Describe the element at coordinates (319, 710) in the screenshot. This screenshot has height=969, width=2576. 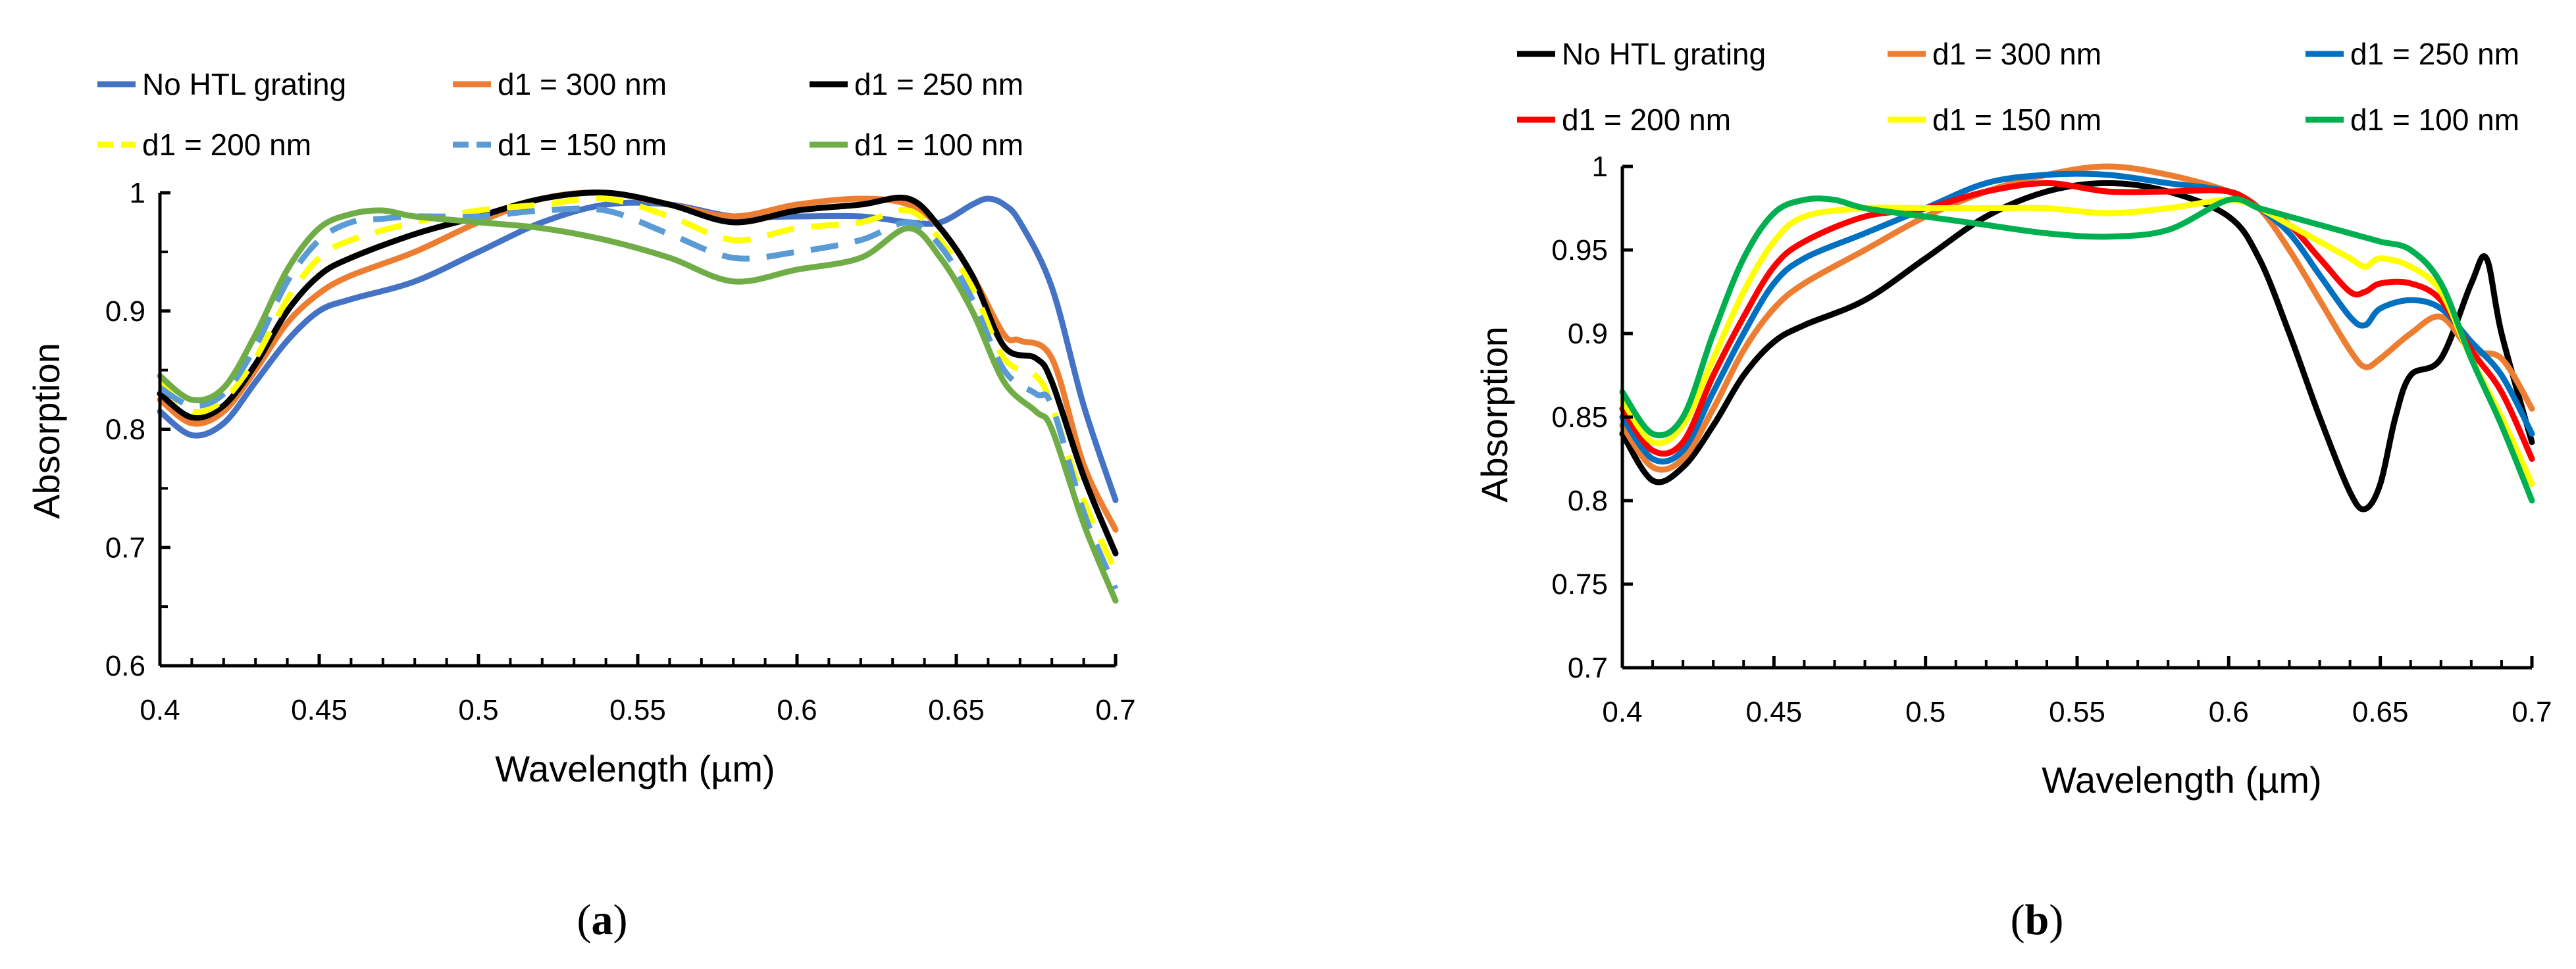
I see `panel-a-x-tick-label: 0.45` at that location.